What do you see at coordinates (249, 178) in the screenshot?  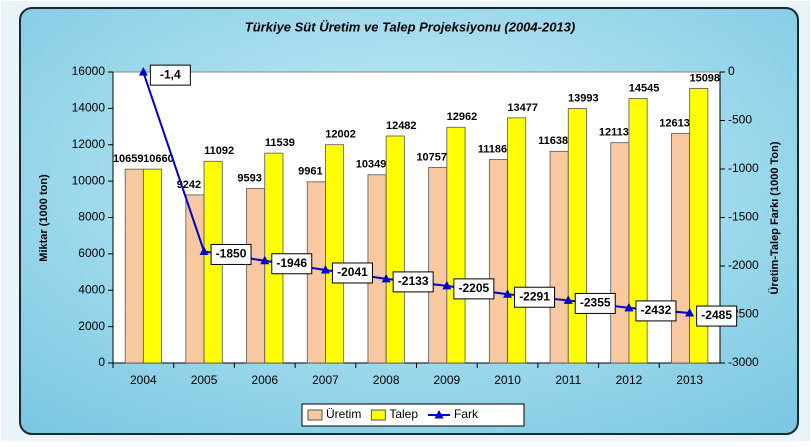 I see `bar-value-label: 9593` at bounding box center [249, 178].